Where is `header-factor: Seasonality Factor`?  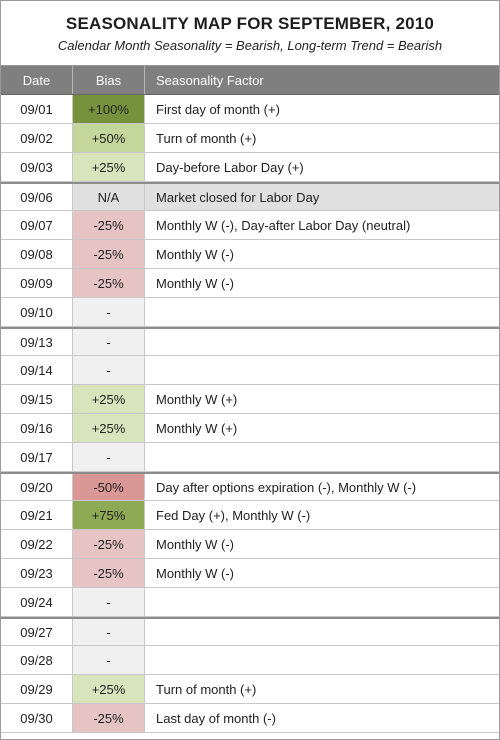 header-factor: Seasonality Factor is located at coordinates (210, 80).